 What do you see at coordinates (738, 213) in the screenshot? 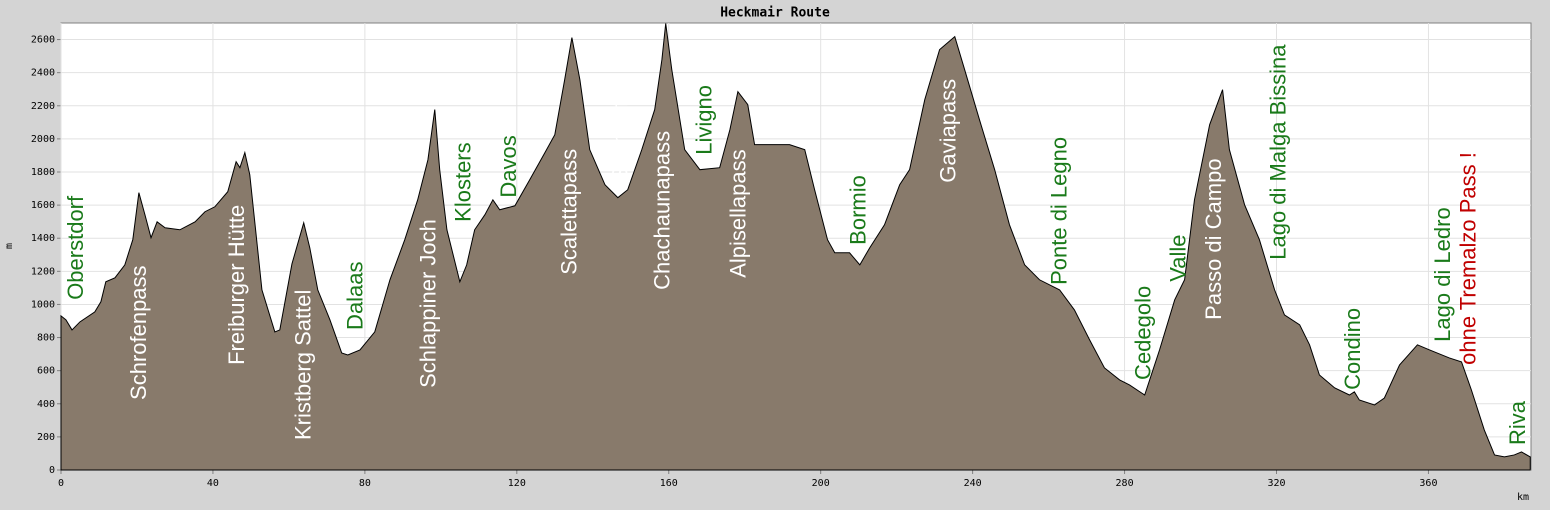
I see `place-label: Alpisellapass` at bounding box center [738, 213].